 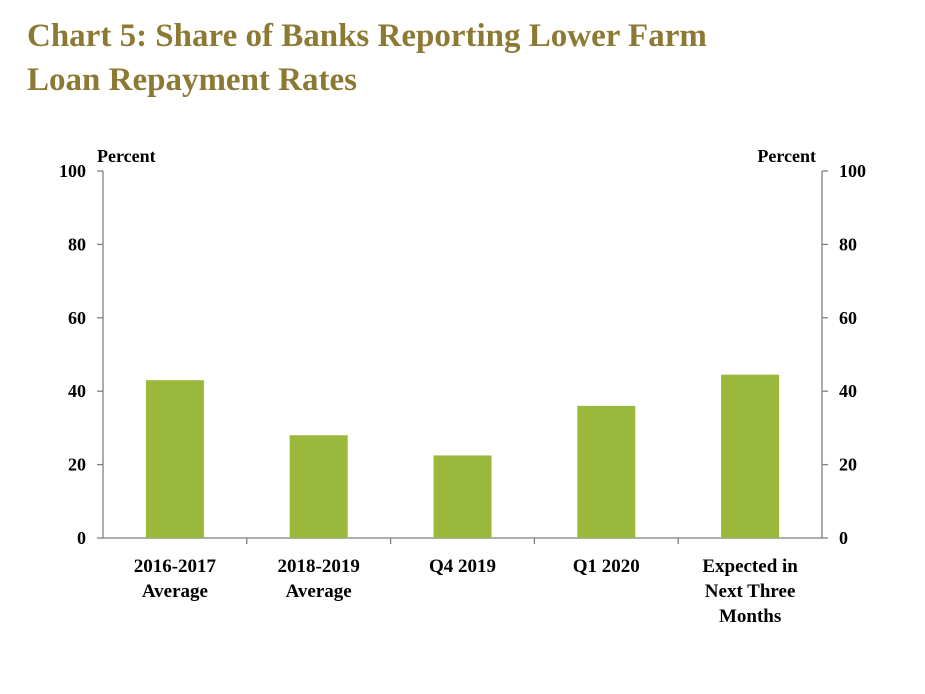 I want to click on y-tick-label-left: 20, so click(x=77, y=465).